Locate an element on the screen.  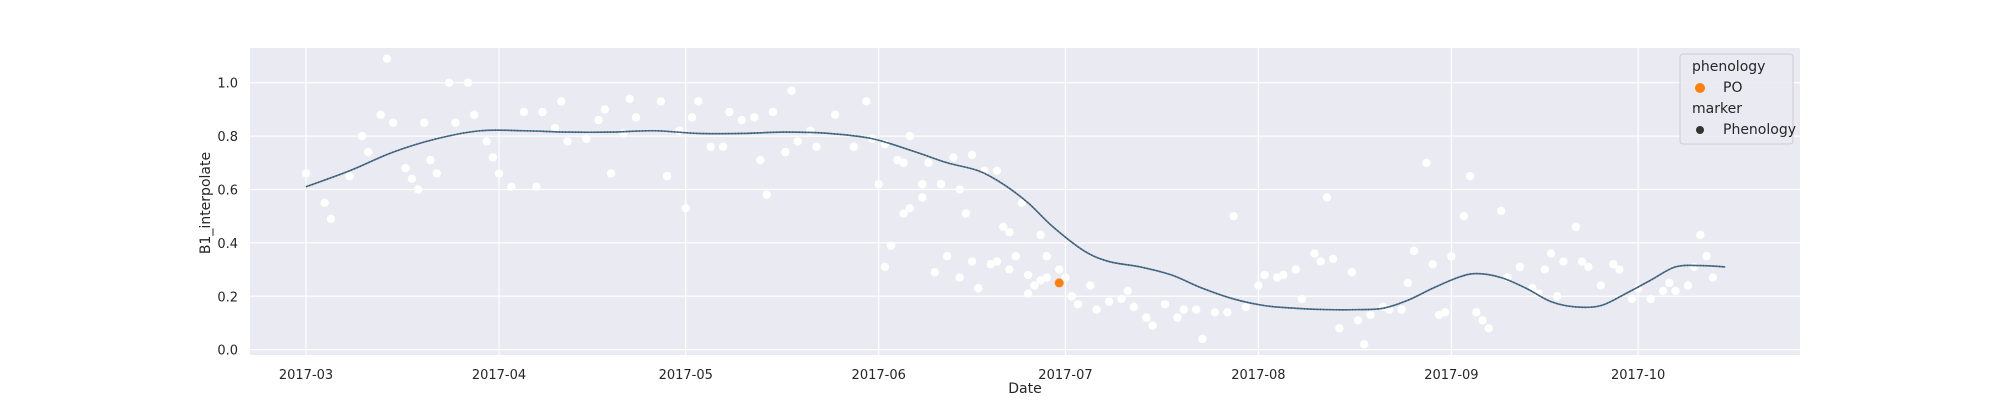
x-tick-label: 2017-10 is located at coordinates (1638, 375).